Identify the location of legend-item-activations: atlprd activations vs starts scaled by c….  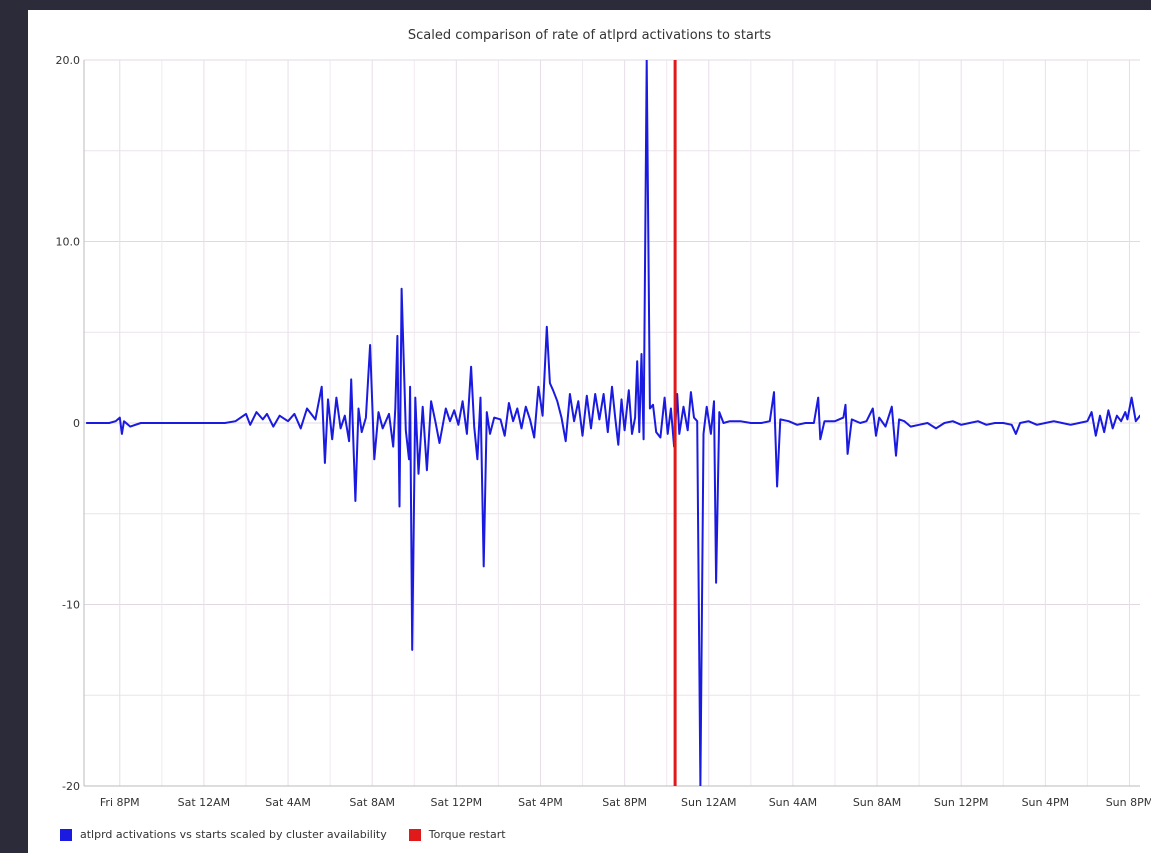
(223, 834).